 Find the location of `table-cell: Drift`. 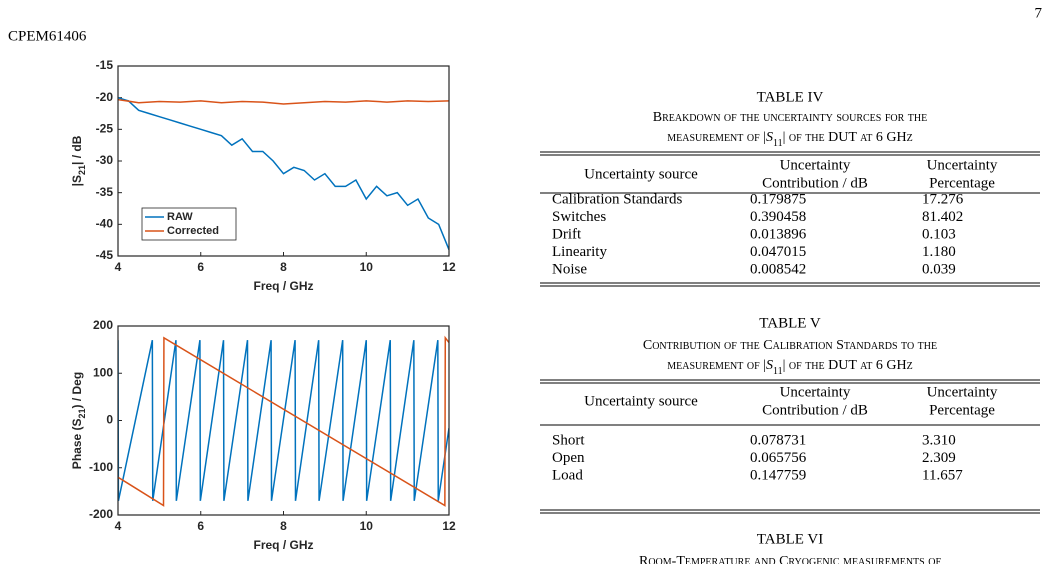

table-cell: Drift is located at coordinates (567, 234).